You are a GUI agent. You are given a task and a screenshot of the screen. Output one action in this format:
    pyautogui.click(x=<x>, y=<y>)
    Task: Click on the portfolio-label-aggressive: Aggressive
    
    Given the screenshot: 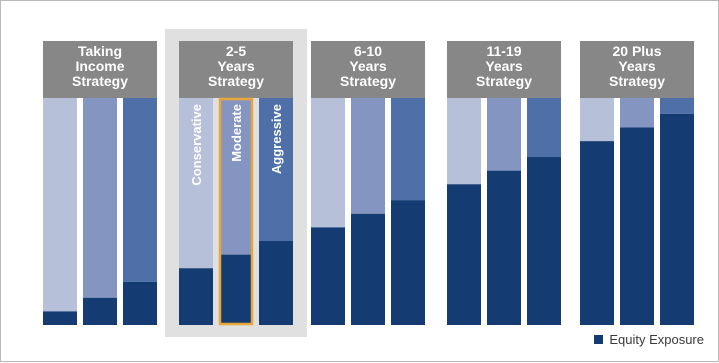 What is the action you would take?
    pyautogui.click(x=276, y=139)
    